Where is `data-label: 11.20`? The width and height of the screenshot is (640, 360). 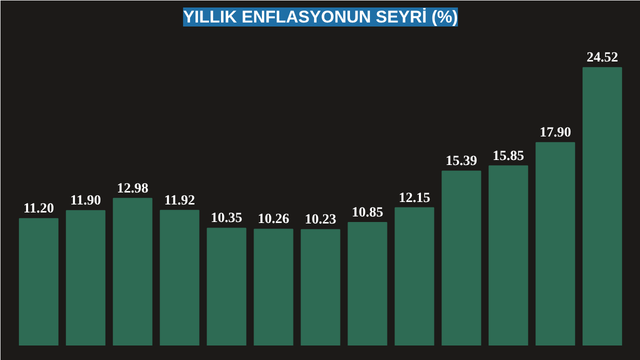 data-label: 11.20 is located at coordinates (38, 209).